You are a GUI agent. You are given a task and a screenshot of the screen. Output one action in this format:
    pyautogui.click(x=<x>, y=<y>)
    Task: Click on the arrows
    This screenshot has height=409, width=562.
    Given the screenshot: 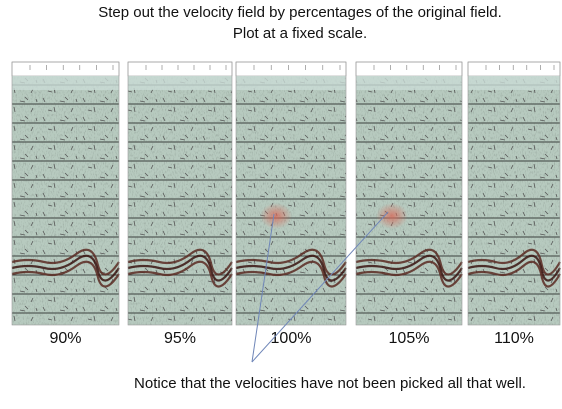 What is the action you would take?
    pyautogui.click(x=320, y=287)
    